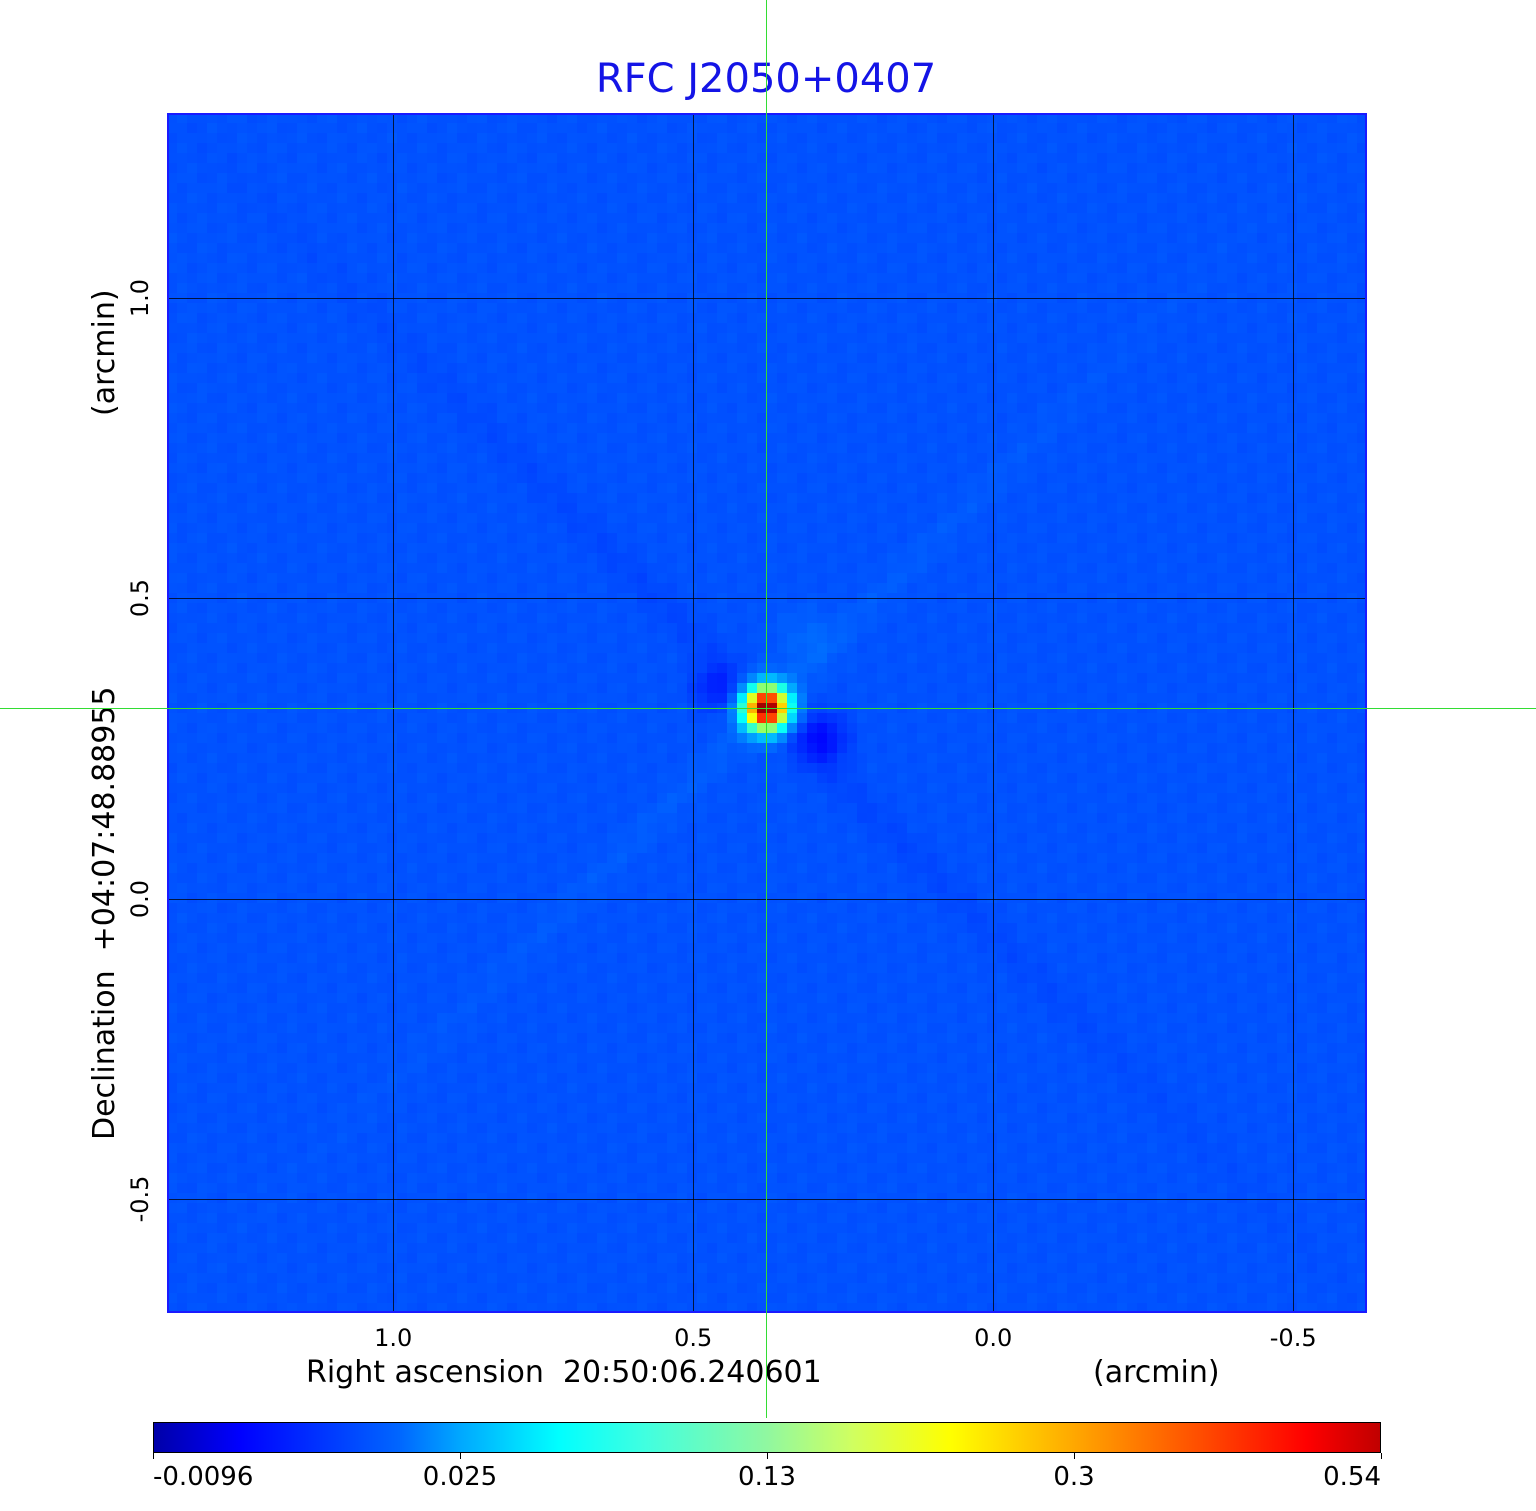 The width and height of the screenshot is (1536, 1511). Describe the element at coordinates (993, 1338) in the screenshot. I see `x-tick-label: 0.0` at that location.